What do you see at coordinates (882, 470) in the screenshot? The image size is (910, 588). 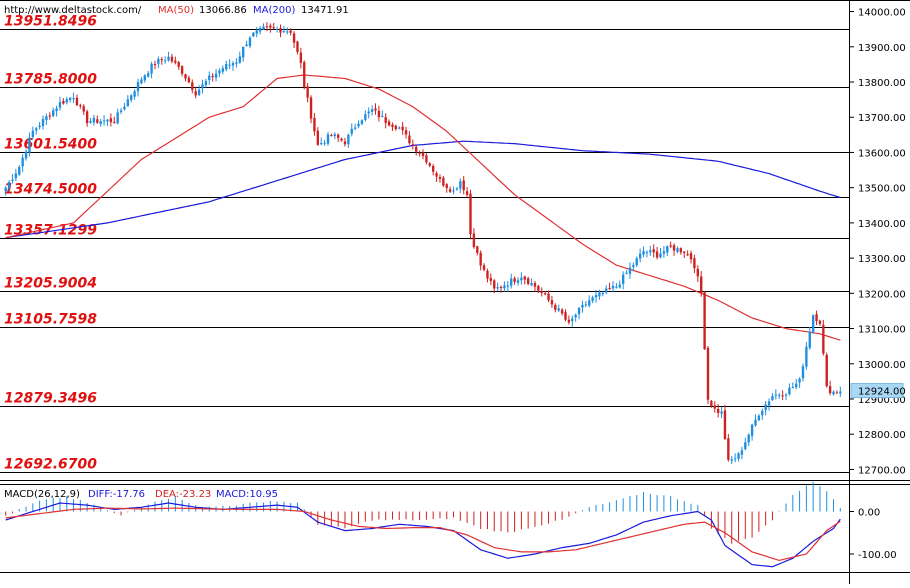 I see `price-axis-tick-label: 12700.00` at bounding box center [882, 470].